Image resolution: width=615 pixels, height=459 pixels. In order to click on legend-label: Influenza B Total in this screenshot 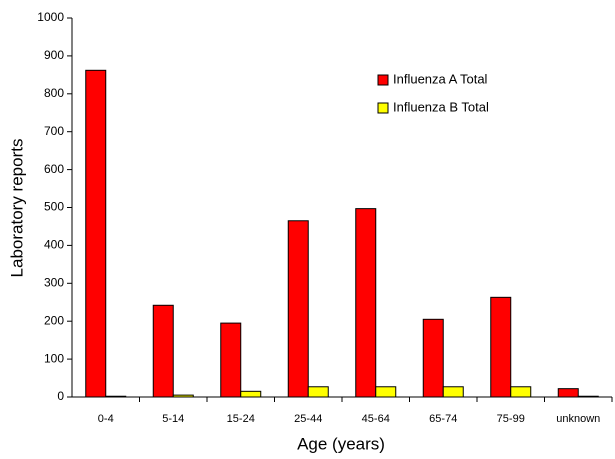, I will do `click(441, 106)`.